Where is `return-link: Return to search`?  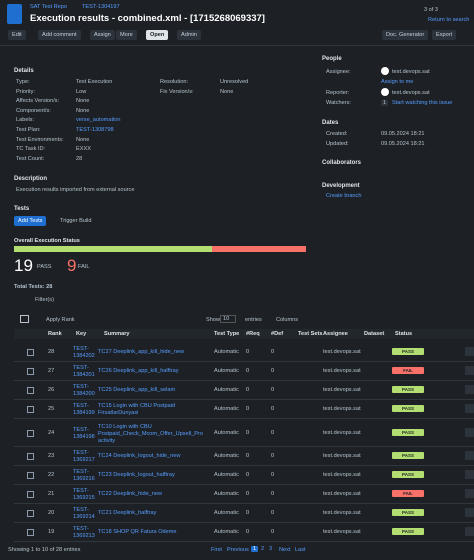
return-link: Return to search is located at coordinates (449, 20).